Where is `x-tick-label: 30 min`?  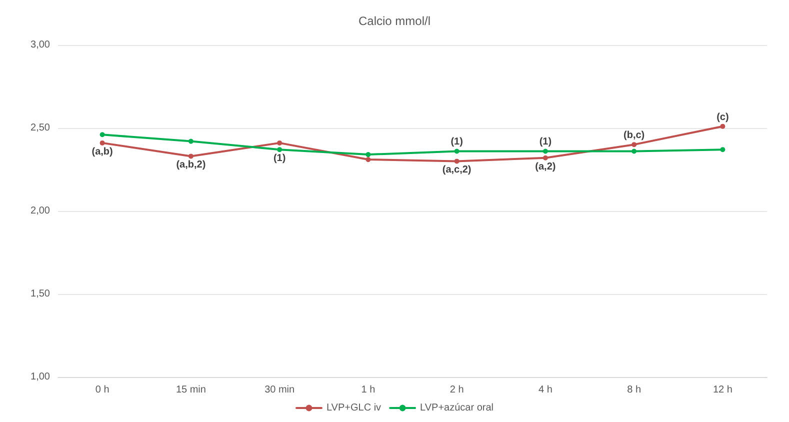
x-tick-label: 30 min is located at coordinates (279, 390).